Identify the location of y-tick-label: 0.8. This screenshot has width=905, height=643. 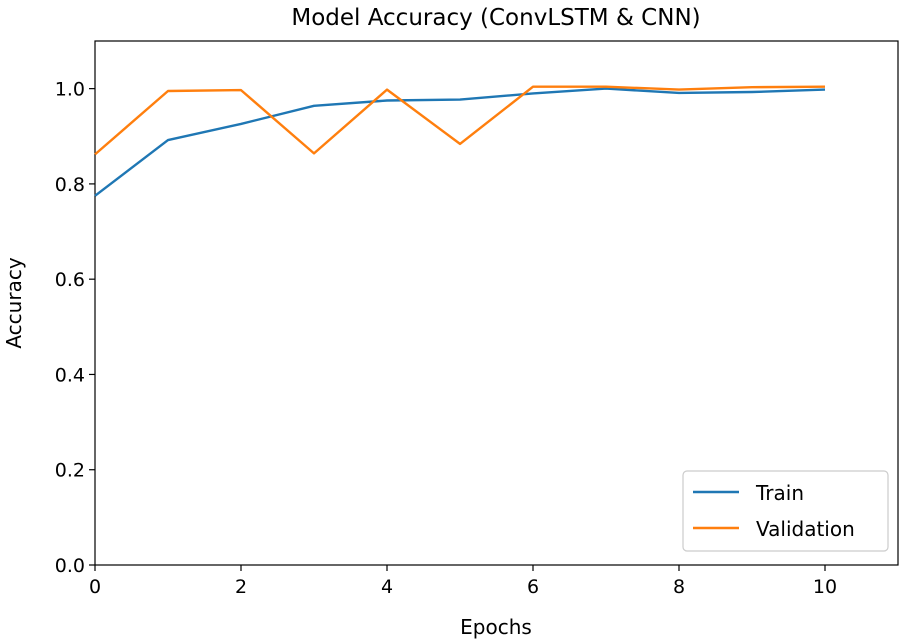
(70, 185).